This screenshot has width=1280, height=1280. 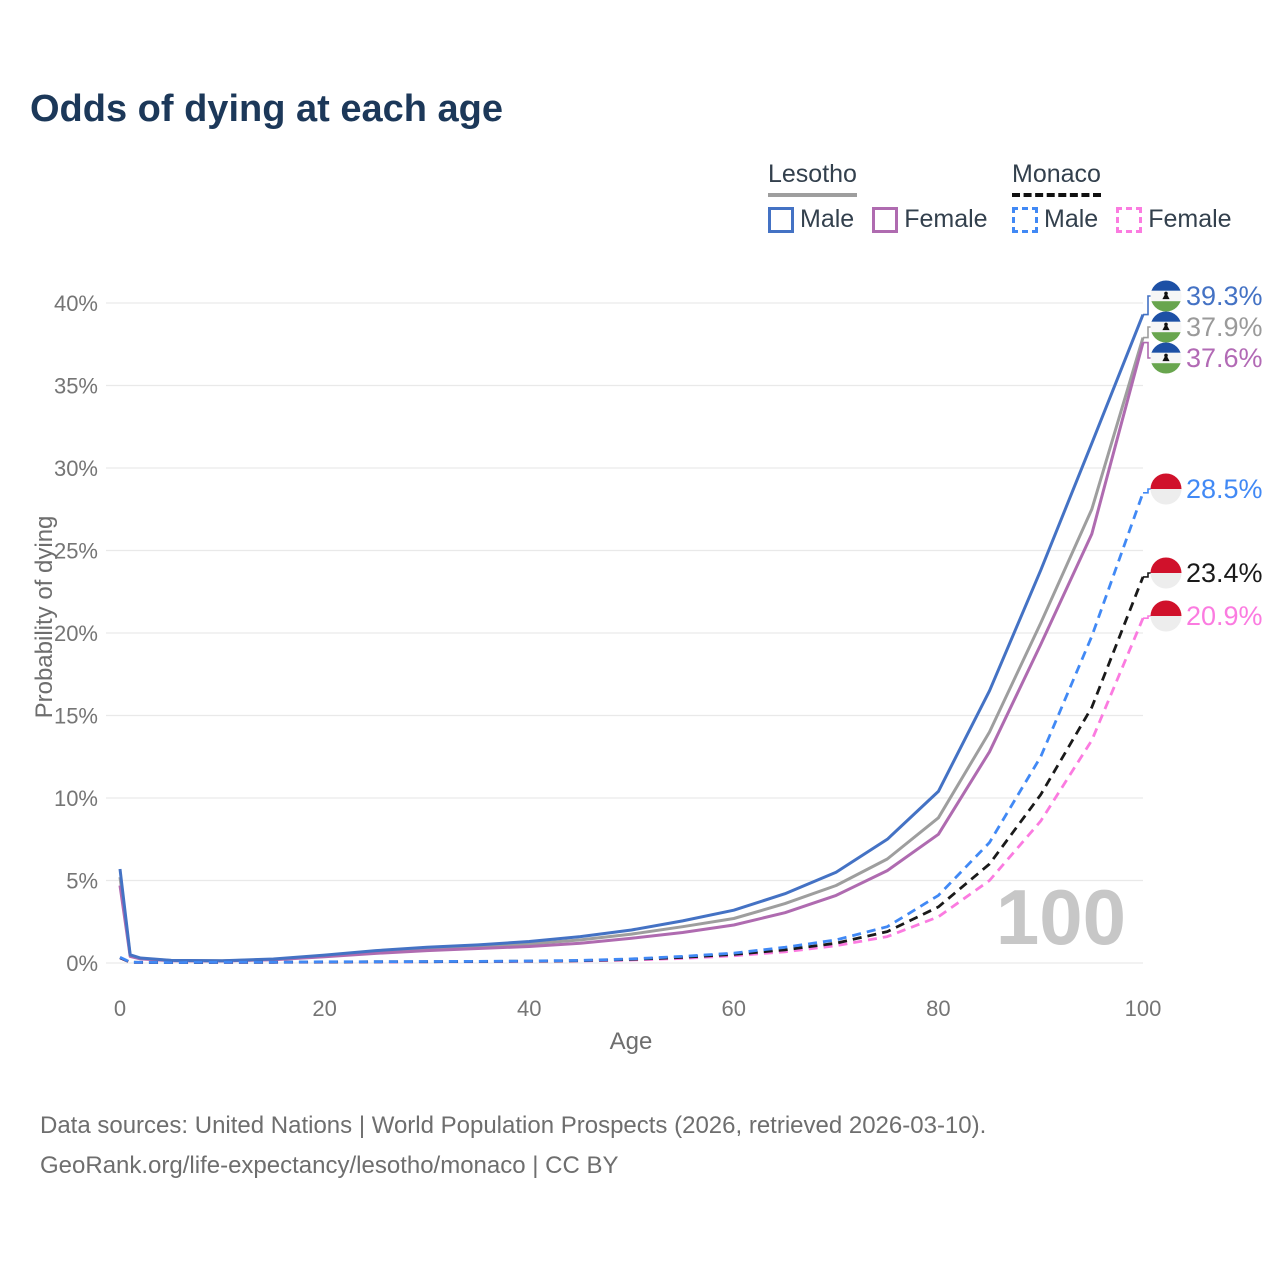 What do you see at coordinates (1224, 358) in the screenshot?
I see `end-value-label-lesotho-female: 37.6%` at bounding box center [1224, 358].